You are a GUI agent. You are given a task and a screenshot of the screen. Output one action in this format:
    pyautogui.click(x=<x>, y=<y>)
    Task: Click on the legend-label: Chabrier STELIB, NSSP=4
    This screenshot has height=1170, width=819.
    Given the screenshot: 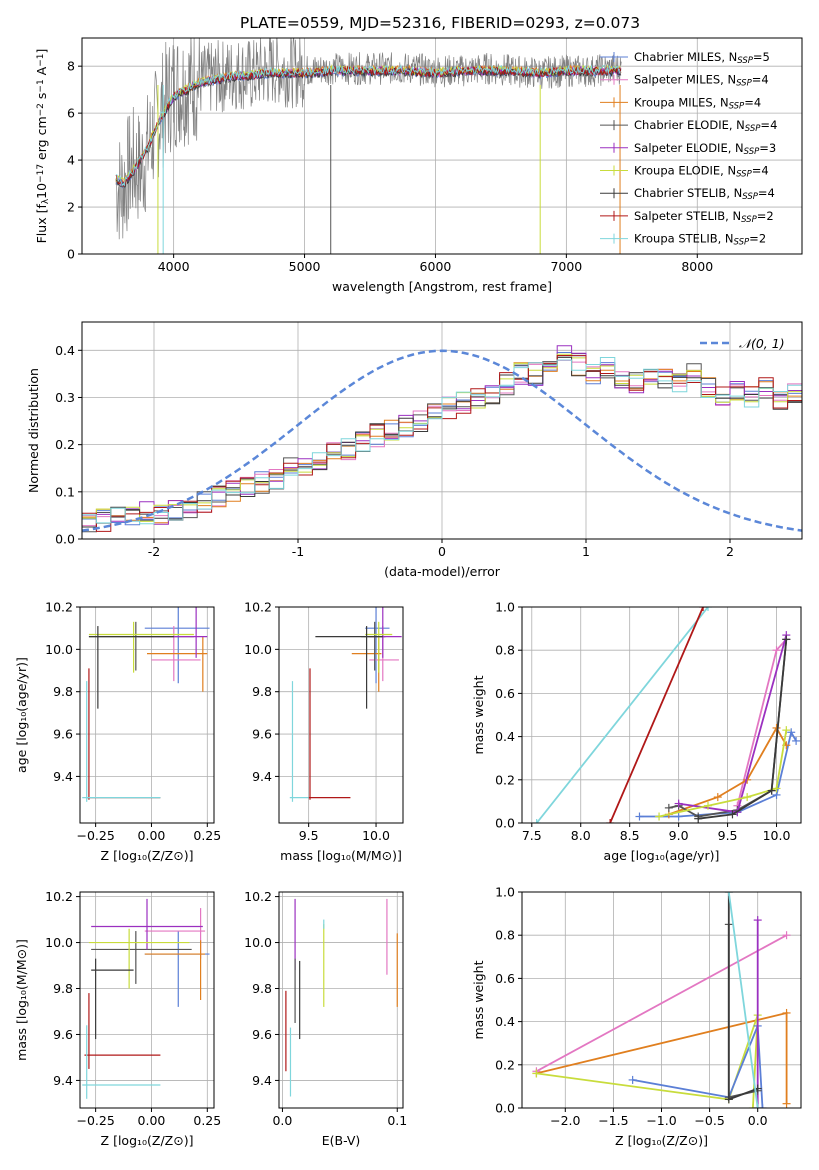 What is the action you would take?
    pyautogui.click(x=704, y=194)
    